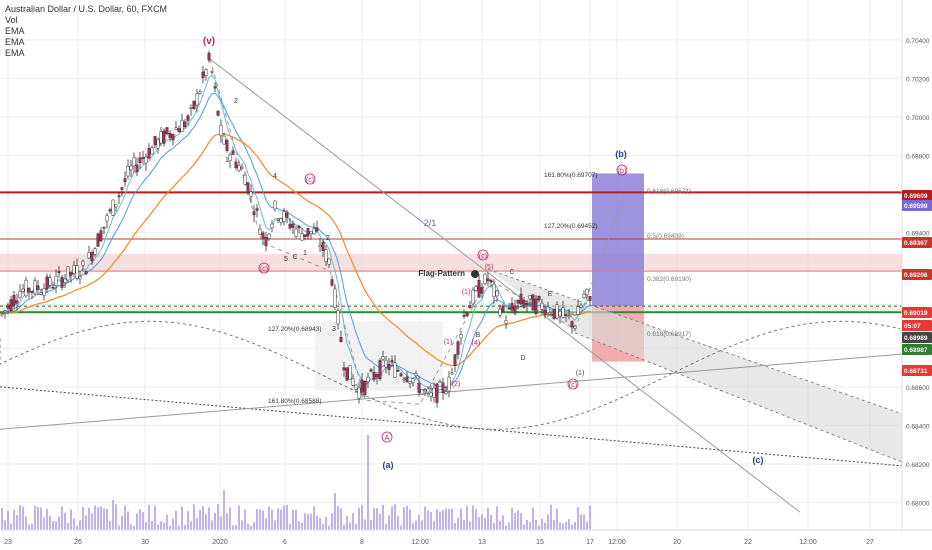 Image resolution: width=932 pixels, height=550 pixels. Describe the element at coordinates (622, 171) in the screenshot. I see `wave-circle-label: (b)` at that location.